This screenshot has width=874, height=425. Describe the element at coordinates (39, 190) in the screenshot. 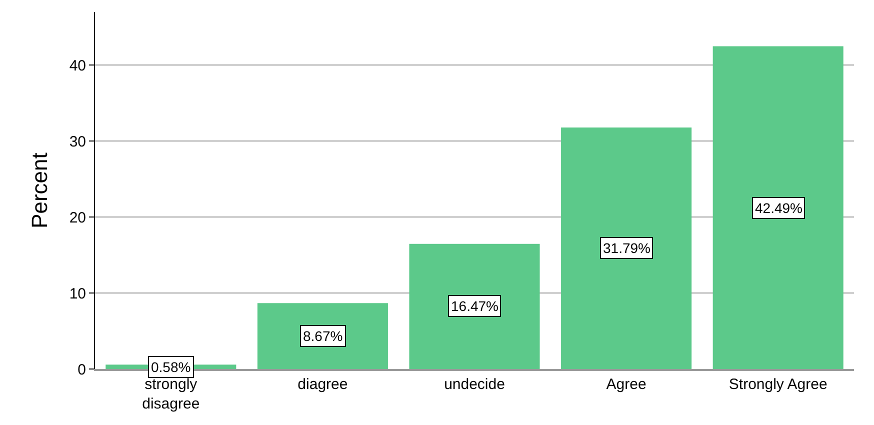

I see `y-axis-title: Percent` at that location.